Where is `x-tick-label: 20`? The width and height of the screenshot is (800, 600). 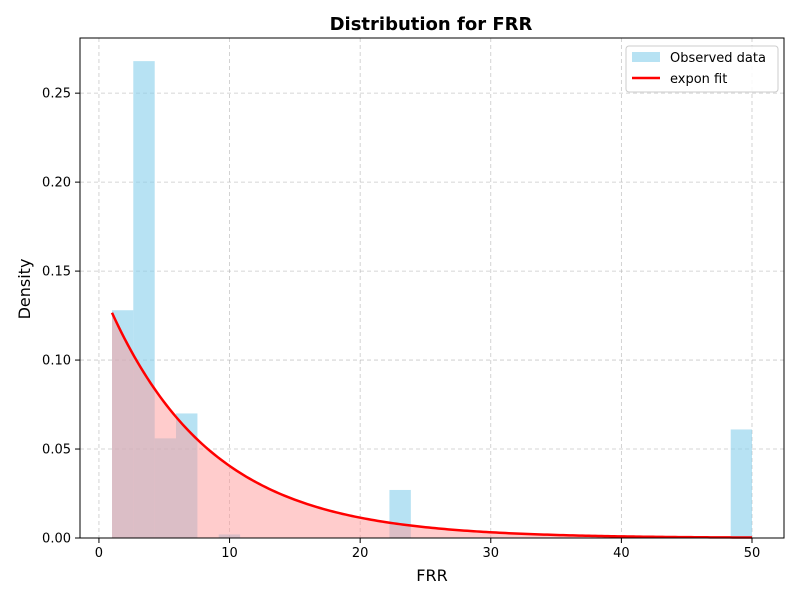
x-tick-label: 20 is located at coordinates (360, 553).